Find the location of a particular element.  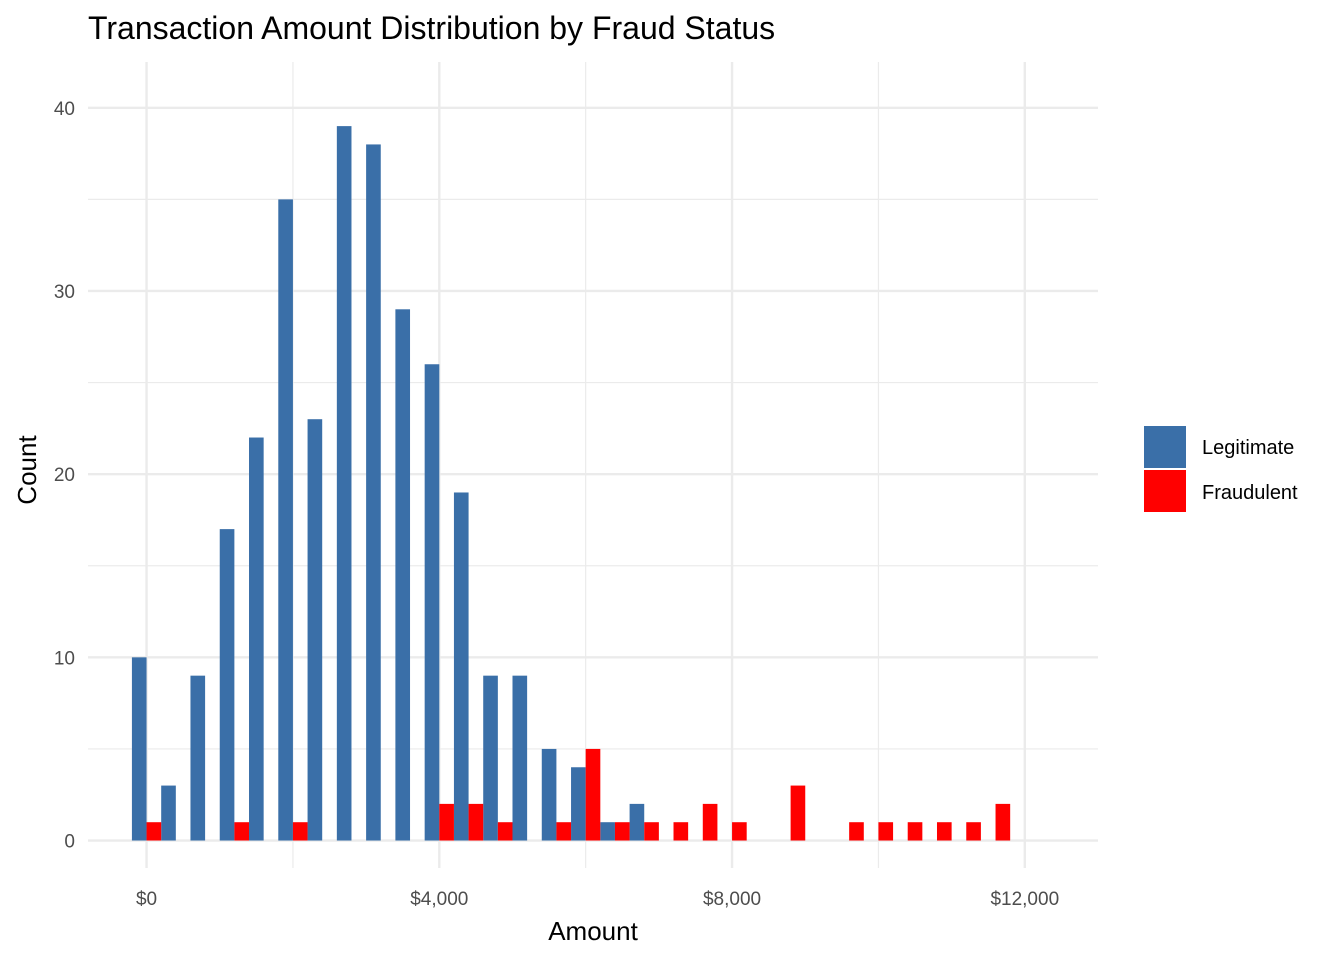

y-tick-label: 40 is located at coordinates (64, 109).